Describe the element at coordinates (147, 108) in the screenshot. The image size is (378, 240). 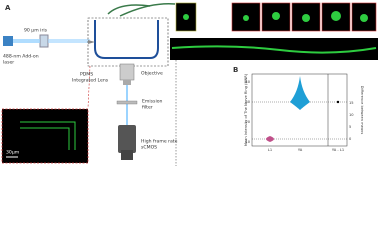
I see `filter-label: filter` at that location.